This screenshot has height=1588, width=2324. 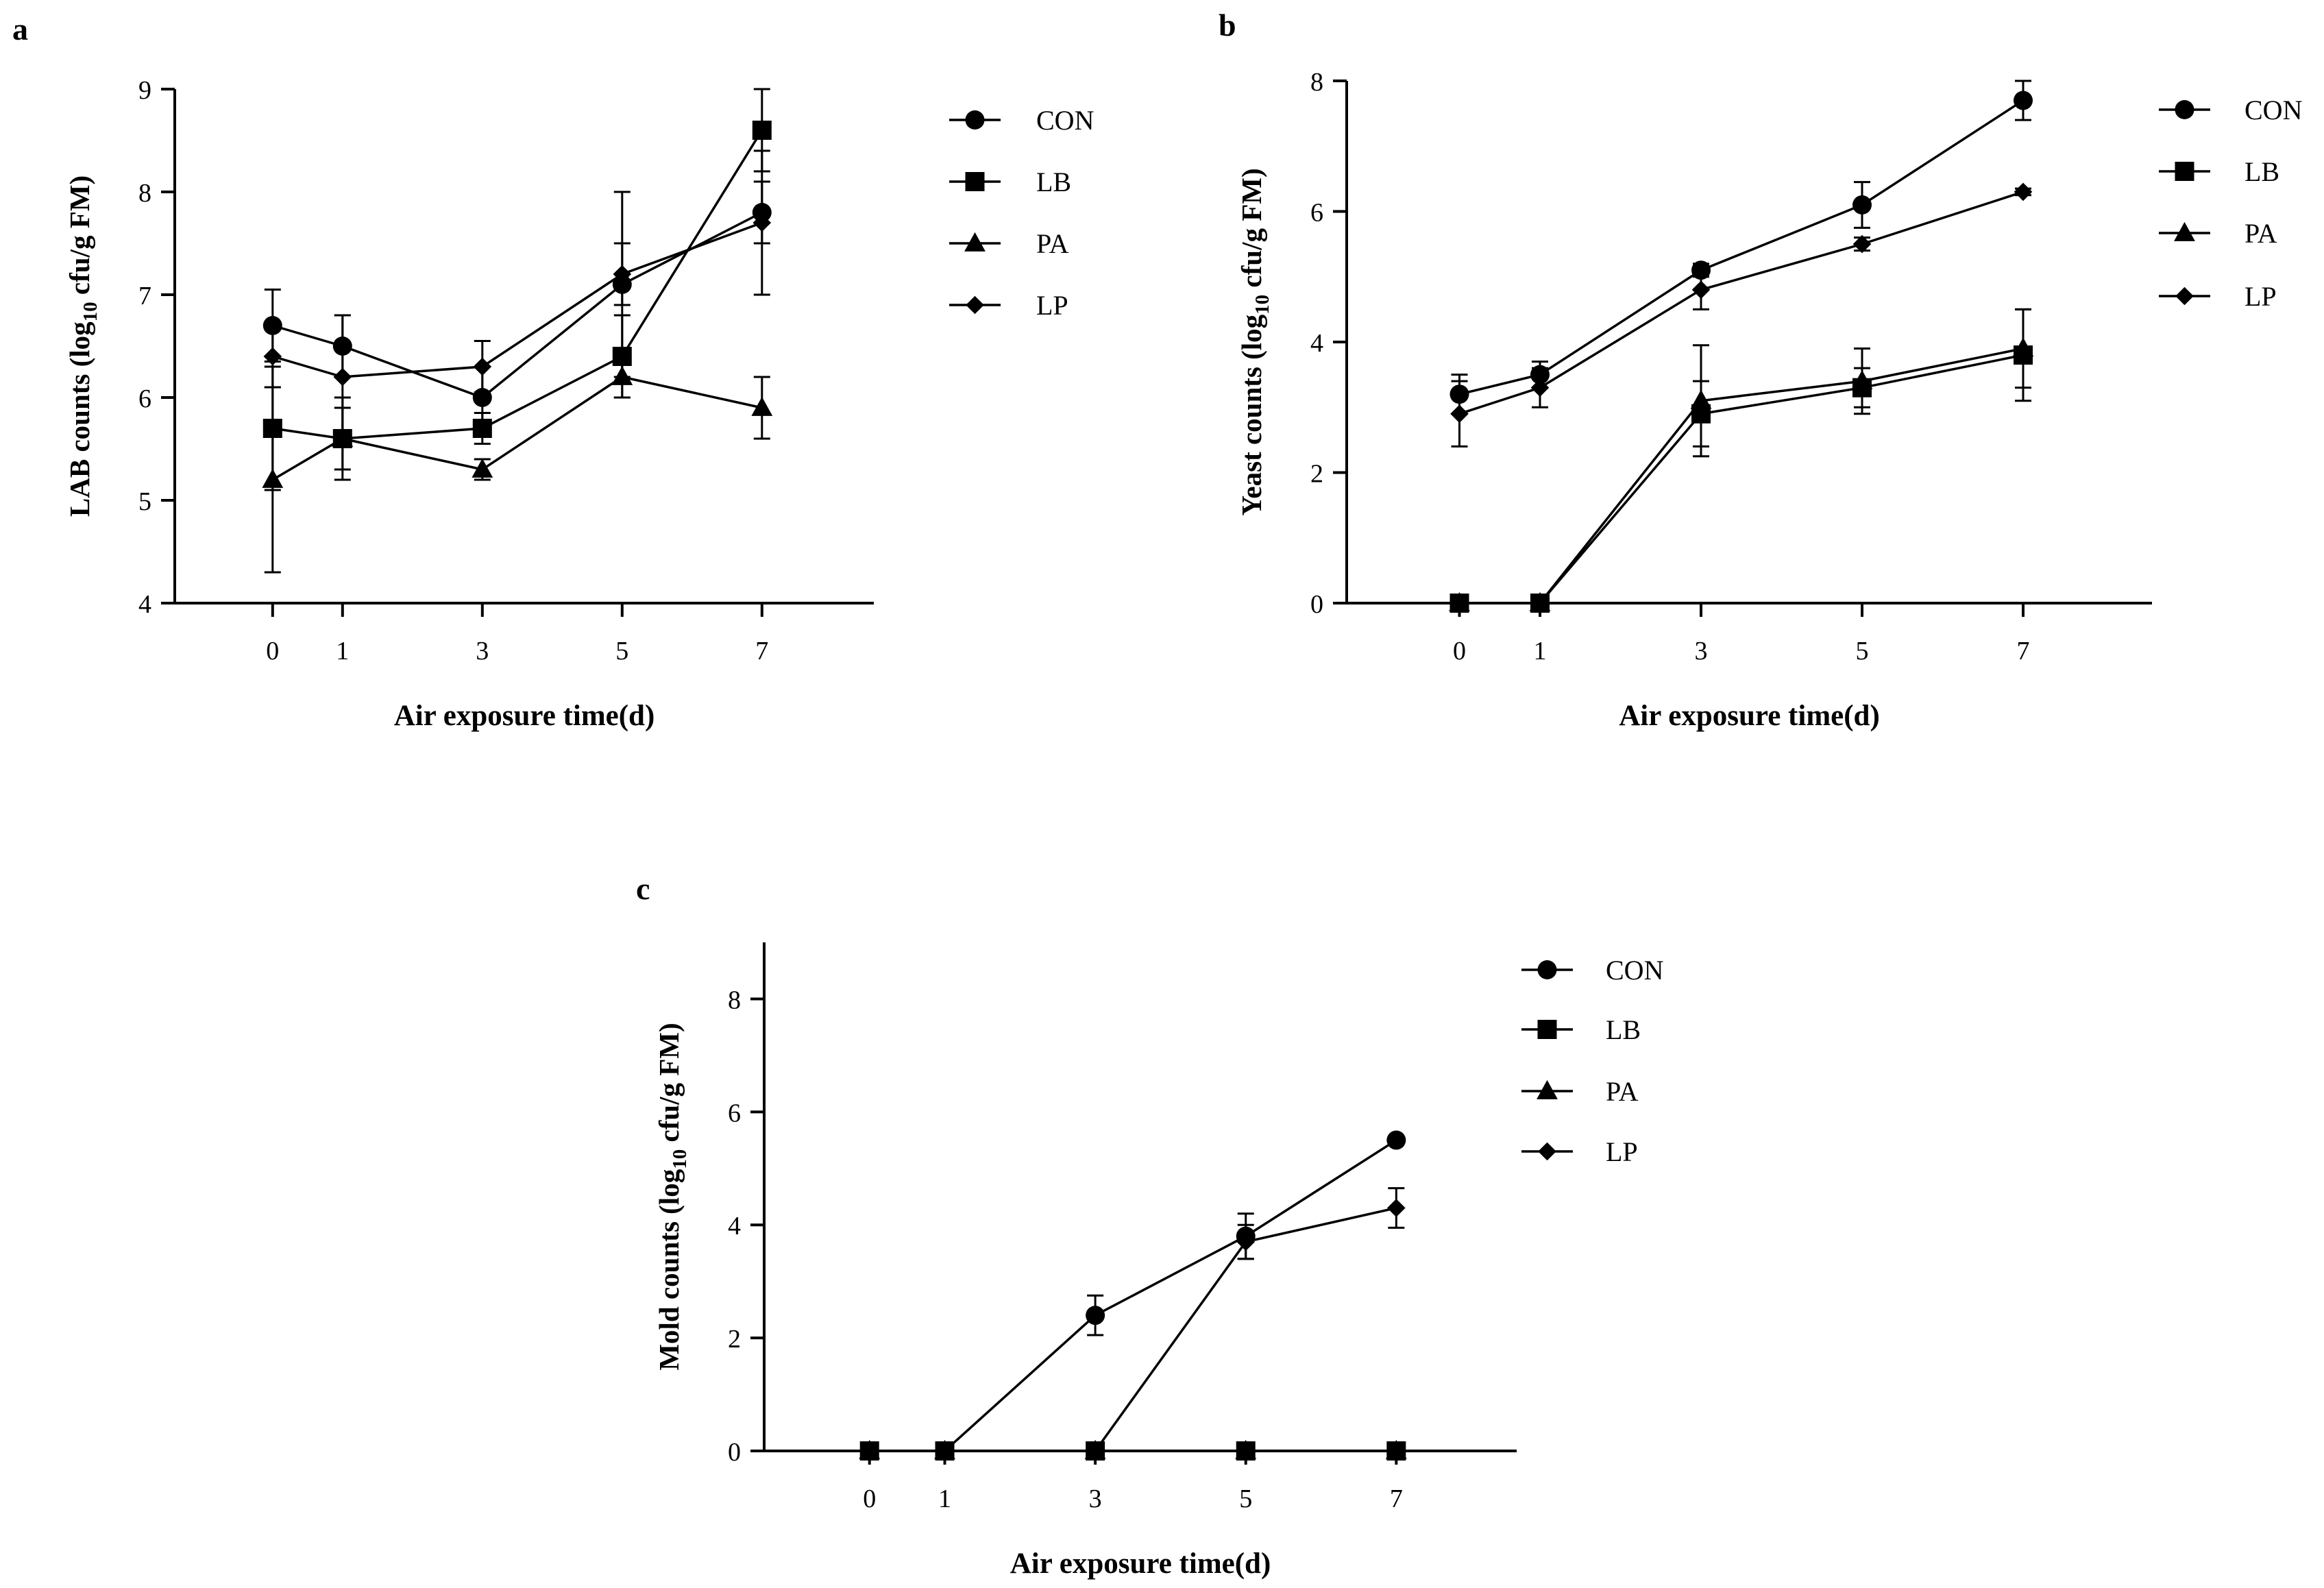 I want to click on series-con, so click(x=517, y=305).